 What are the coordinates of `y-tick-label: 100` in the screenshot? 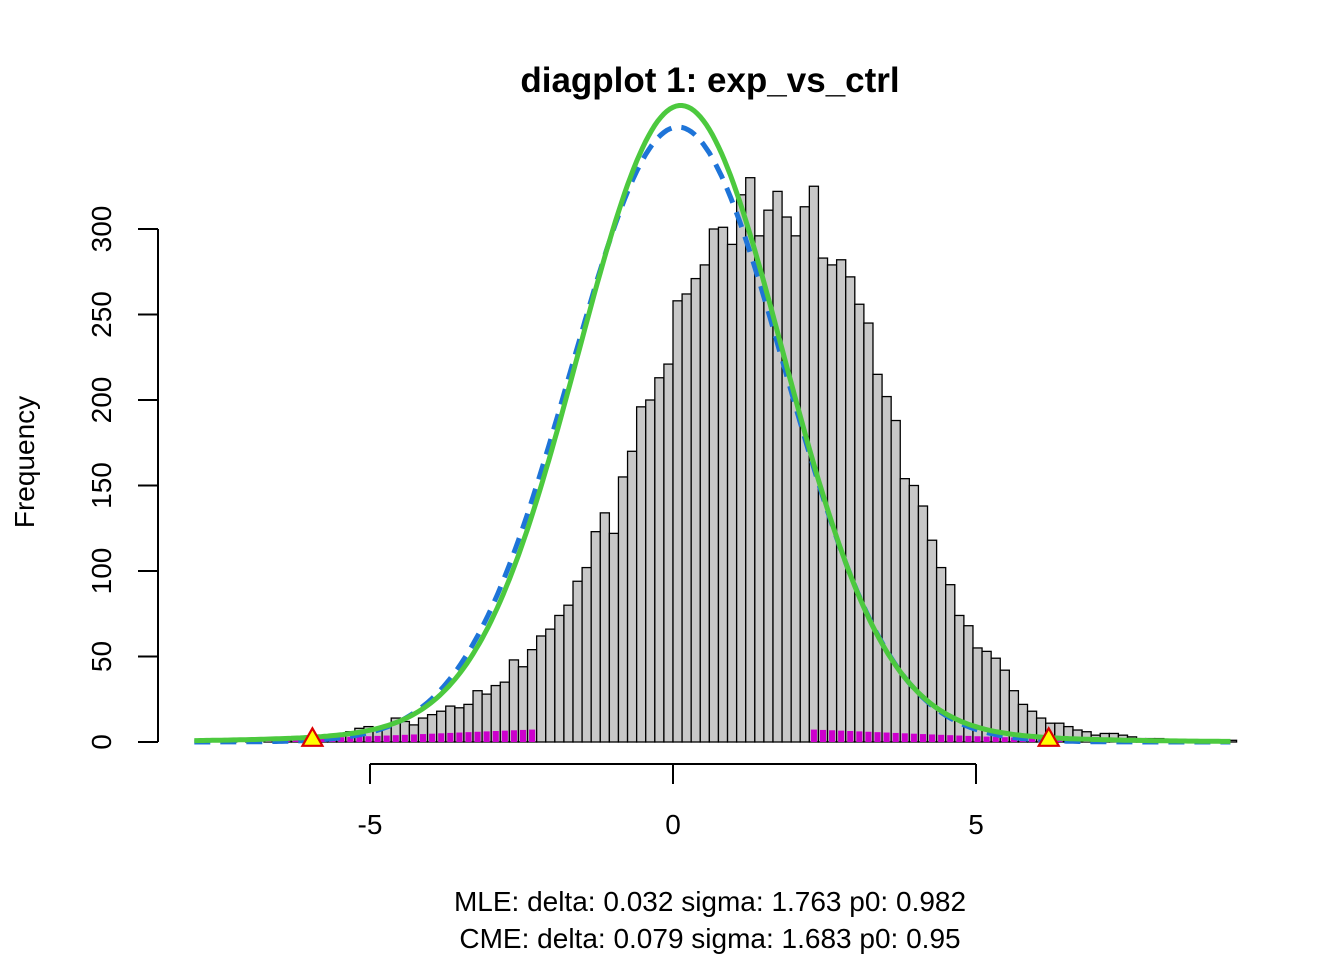 It's located at (101, 571).